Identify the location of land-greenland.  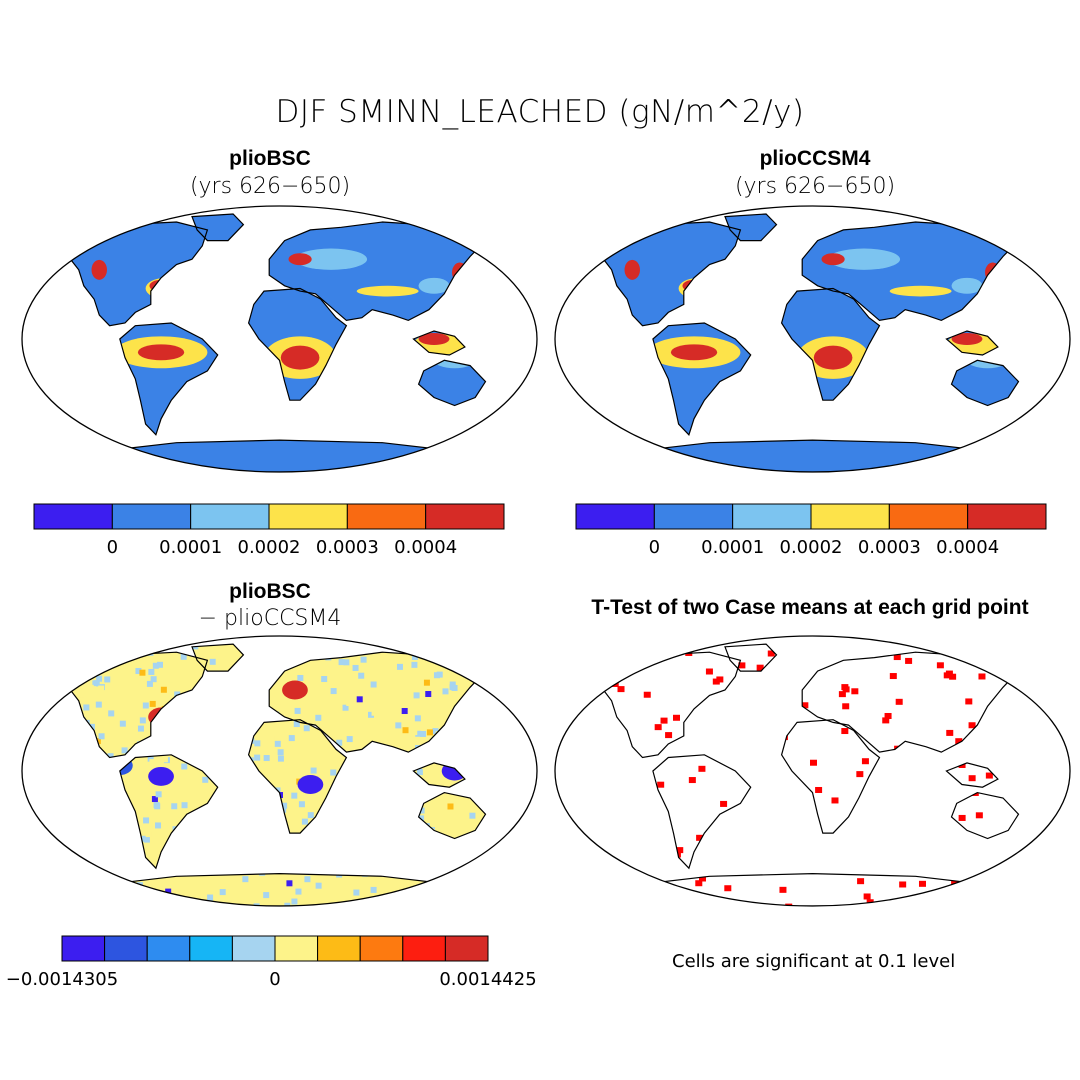
(218, 658).